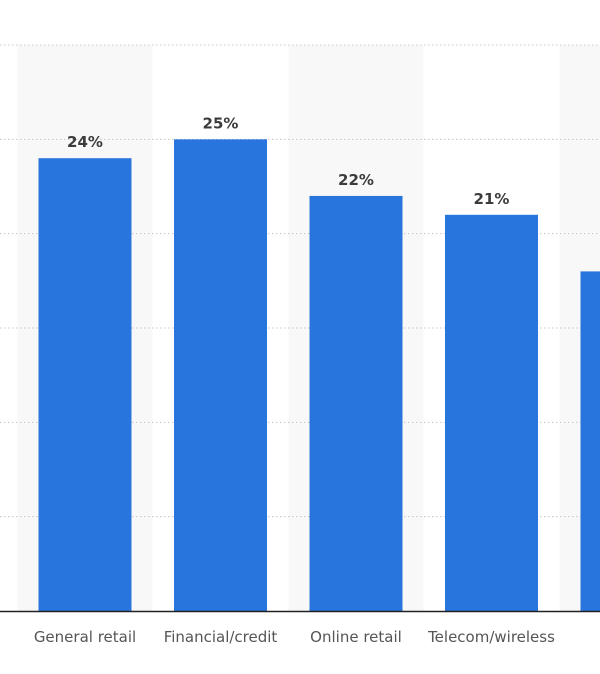 Image resolution: width=600 pixels, height=674 pixels. Describe the element at coordinates (85, 142) in the screenshot. I see `bar-value-label: 24%` at that location.